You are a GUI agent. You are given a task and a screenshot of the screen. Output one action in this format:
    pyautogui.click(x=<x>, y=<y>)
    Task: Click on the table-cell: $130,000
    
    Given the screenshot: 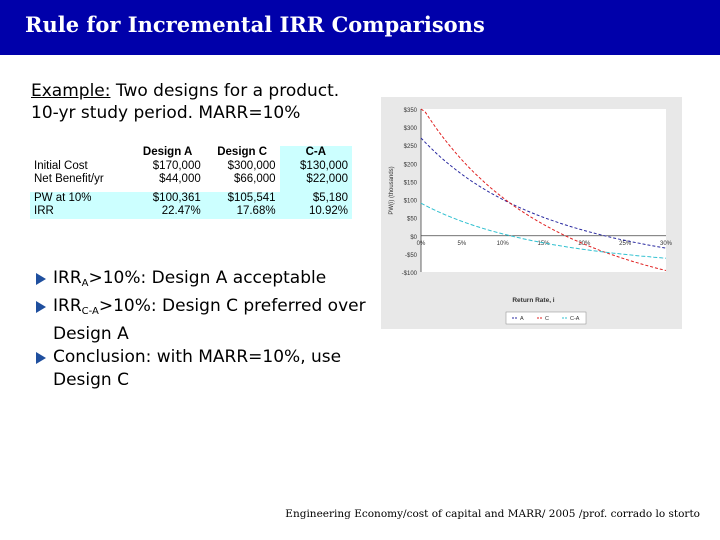 What is the action you would take?
    pyautogui.click(x=315, y=166)
    